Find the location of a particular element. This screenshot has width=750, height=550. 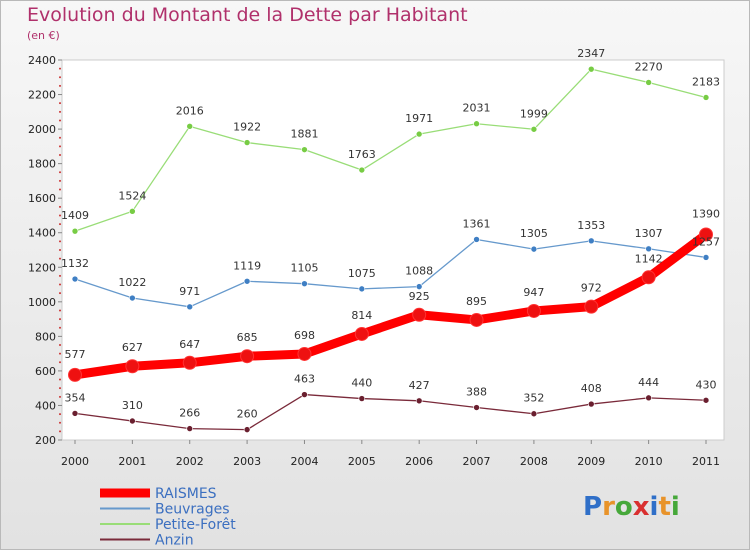

data-label: 266 is located at coordinates (189, 413).